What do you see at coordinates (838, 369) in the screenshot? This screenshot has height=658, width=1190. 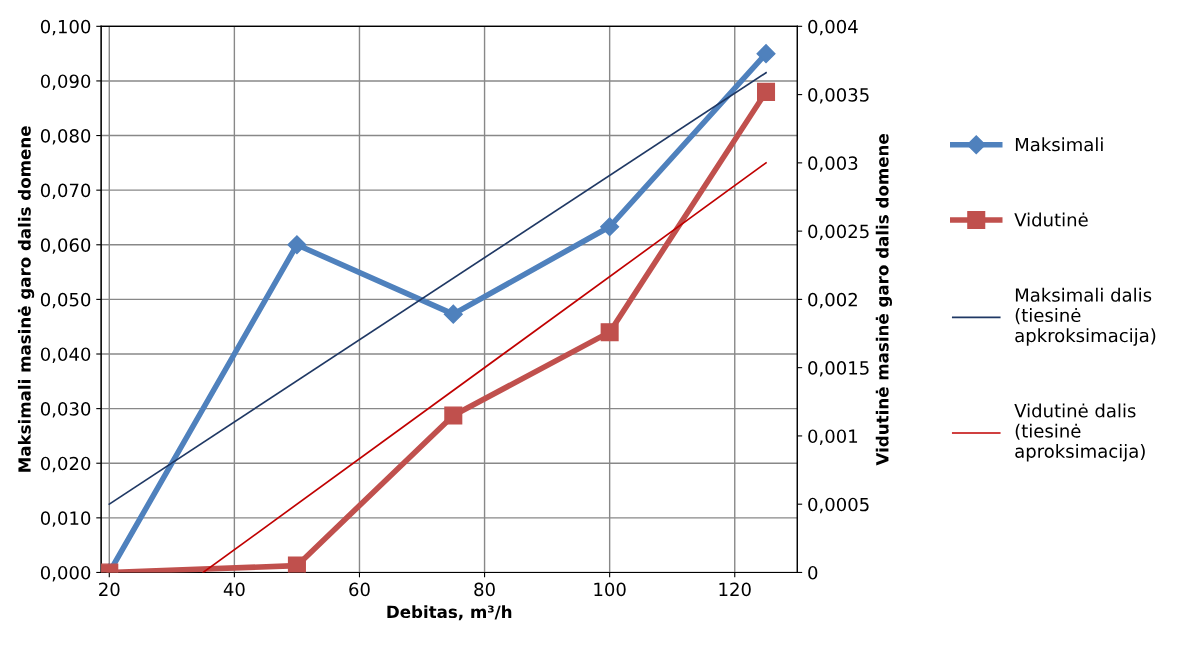 I see `y2-tick-label: 0,0015` at bounding box center [838, 369].